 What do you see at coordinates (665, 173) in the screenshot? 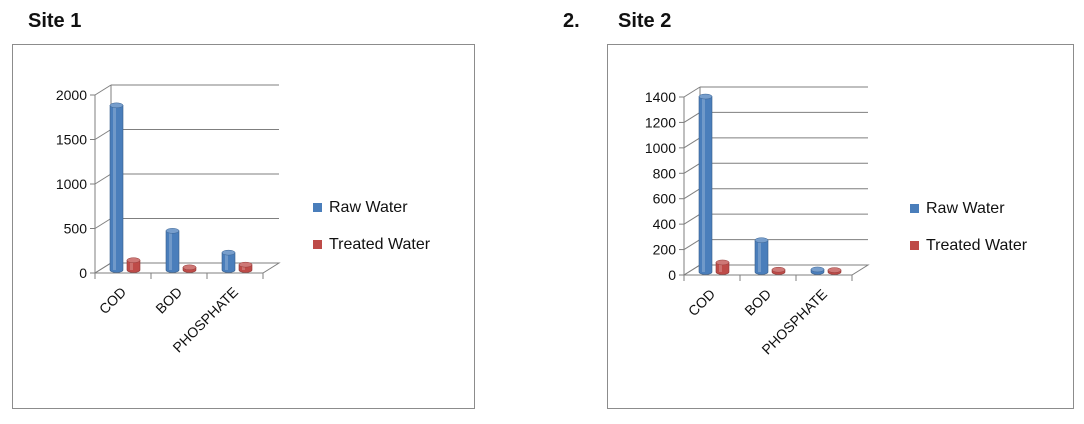
I see `y-tick-label: 800` at bounding box center [665, 173].